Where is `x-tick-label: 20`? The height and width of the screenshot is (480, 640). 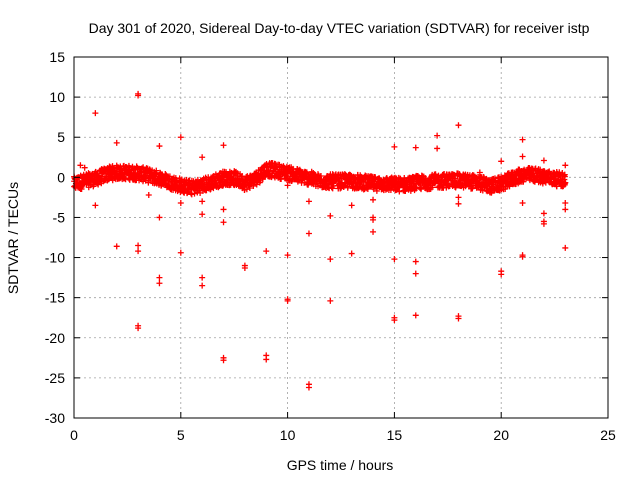
x-tick-label: 20 is located at coordinates (501, 435).